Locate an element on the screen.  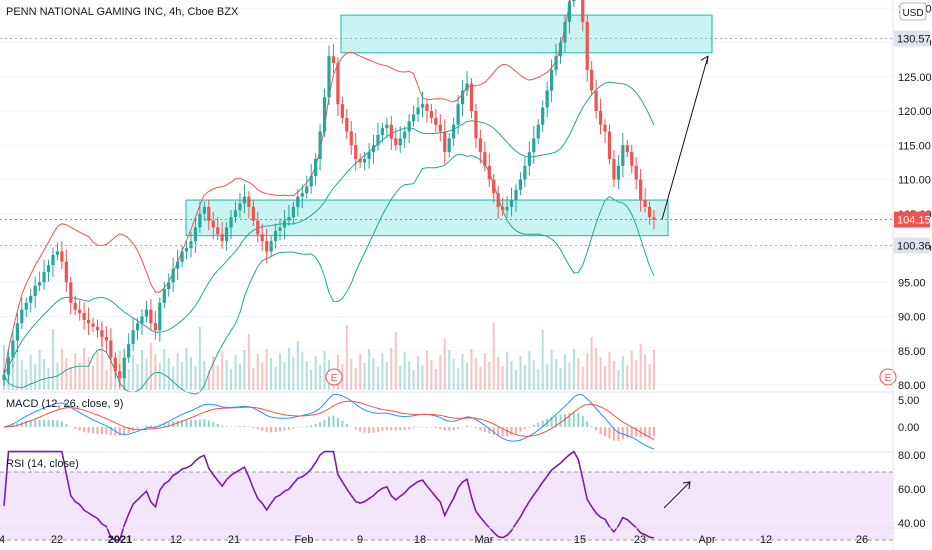
rsi-arrow-head is located at coordinates (686, 485).